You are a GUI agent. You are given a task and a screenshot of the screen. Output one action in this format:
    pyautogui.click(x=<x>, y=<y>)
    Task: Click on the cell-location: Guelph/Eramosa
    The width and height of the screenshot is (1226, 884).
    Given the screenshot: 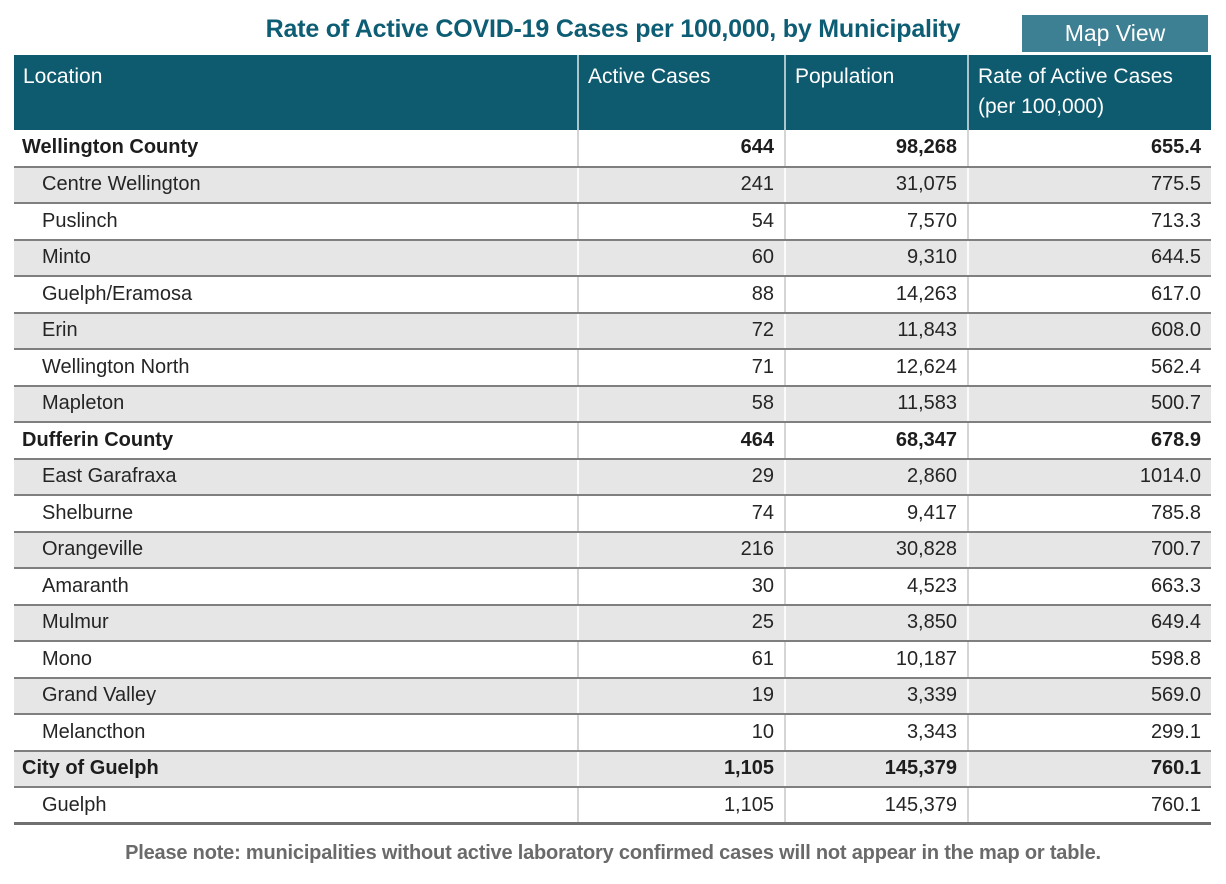 What is the action you would take?
    pyautogui.click(x=296, y=295)
    